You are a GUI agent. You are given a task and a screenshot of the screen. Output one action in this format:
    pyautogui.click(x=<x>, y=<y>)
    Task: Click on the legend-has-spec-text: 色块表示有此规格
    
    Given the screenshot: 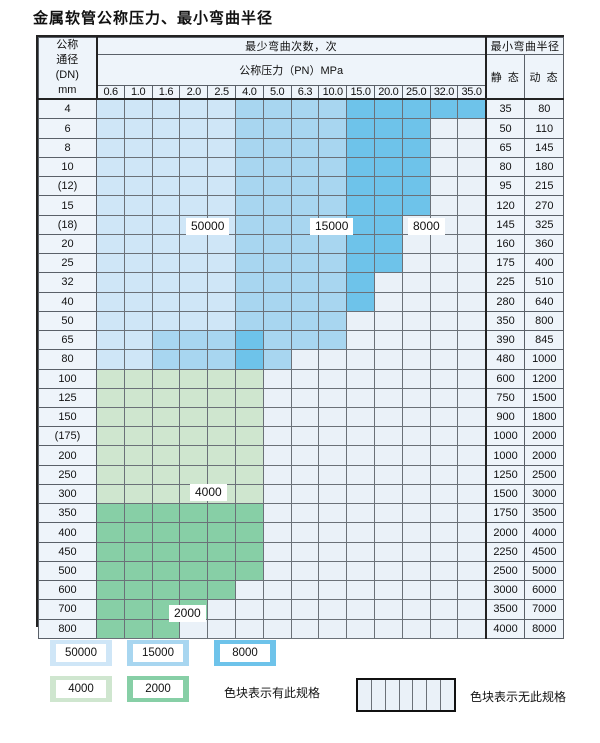 What is the action you would take?
    pyautogui.click(x=272, y=693)
    